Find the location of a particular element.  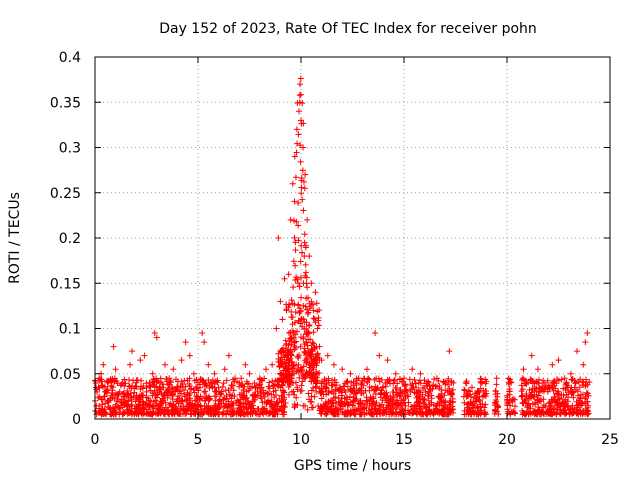

x-tick-label: 15 is located at coordinates (404, 440).